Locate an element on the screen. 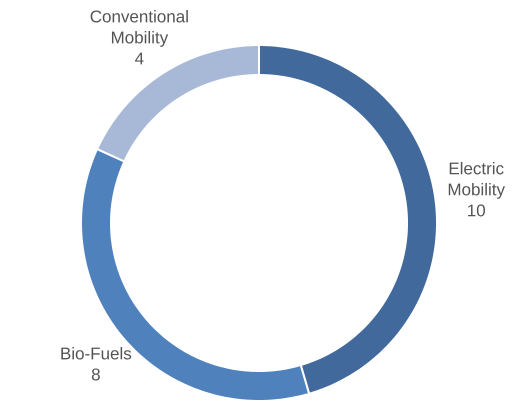 This screenshot has height=403, width=526. data-label: 10 is located at coordinates (477, 210).